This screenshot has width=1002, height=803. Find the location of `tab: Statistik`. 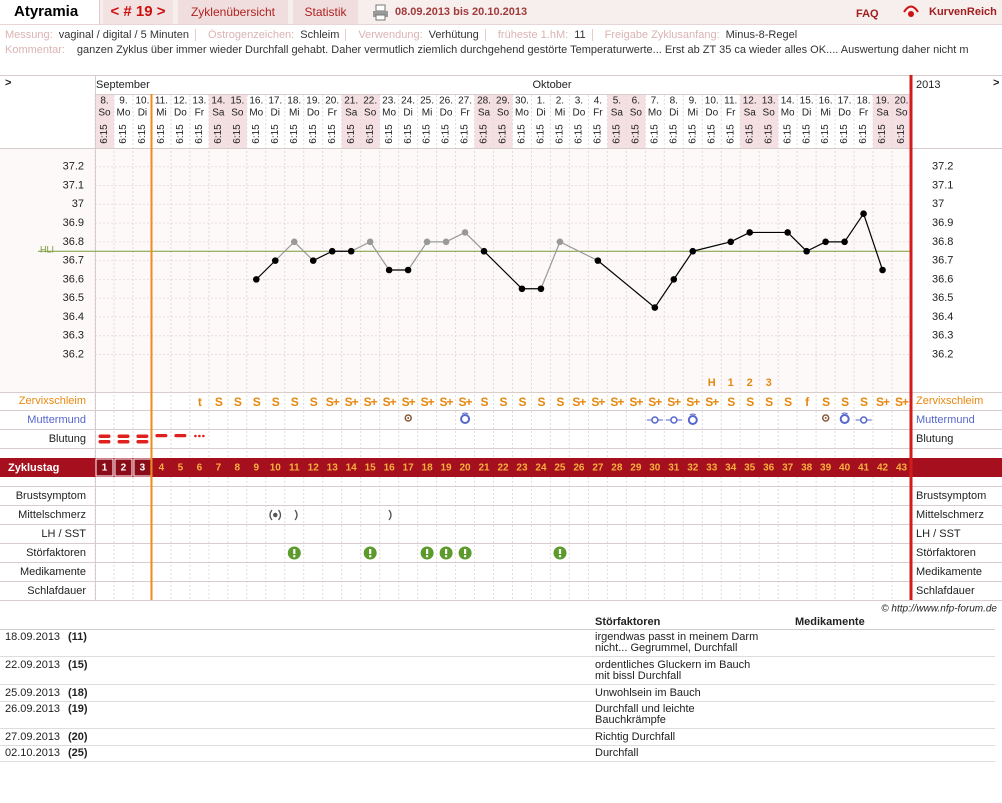

tab: Statistik is located at coordinates (325, 12).